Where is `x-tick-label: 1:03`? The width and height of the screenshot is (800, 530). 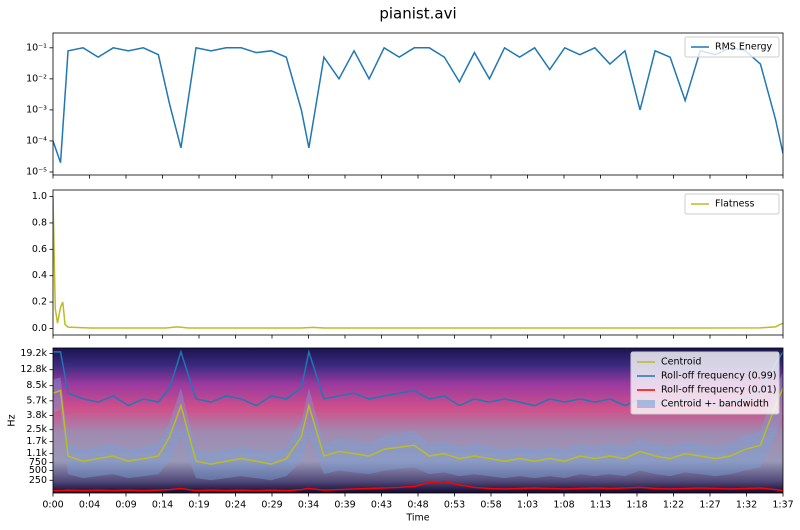
x-tick-label: 1:03 is located at coordinates (527, 505).